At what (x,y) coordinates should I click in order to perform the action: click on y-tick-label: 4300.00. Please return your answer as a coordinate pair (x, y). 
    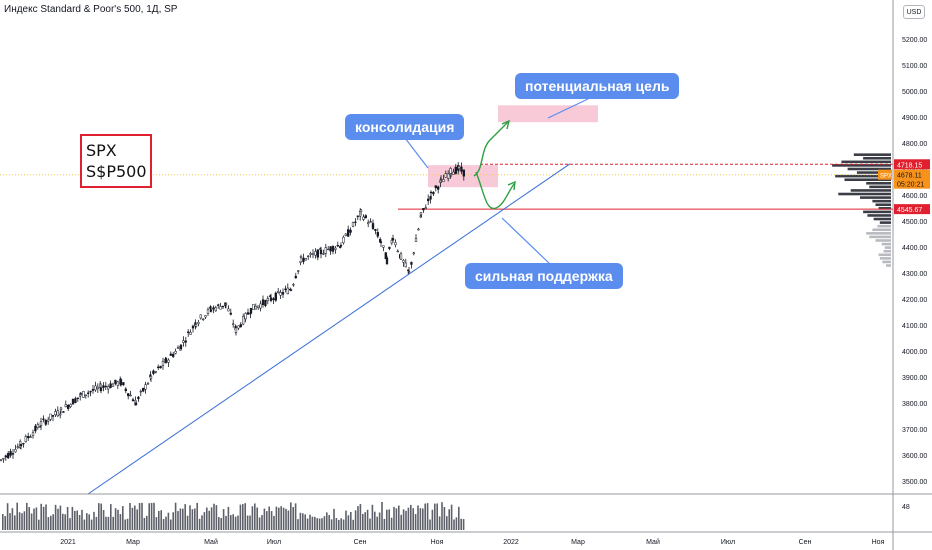
    Looking at the image, I should click on (914, 274).